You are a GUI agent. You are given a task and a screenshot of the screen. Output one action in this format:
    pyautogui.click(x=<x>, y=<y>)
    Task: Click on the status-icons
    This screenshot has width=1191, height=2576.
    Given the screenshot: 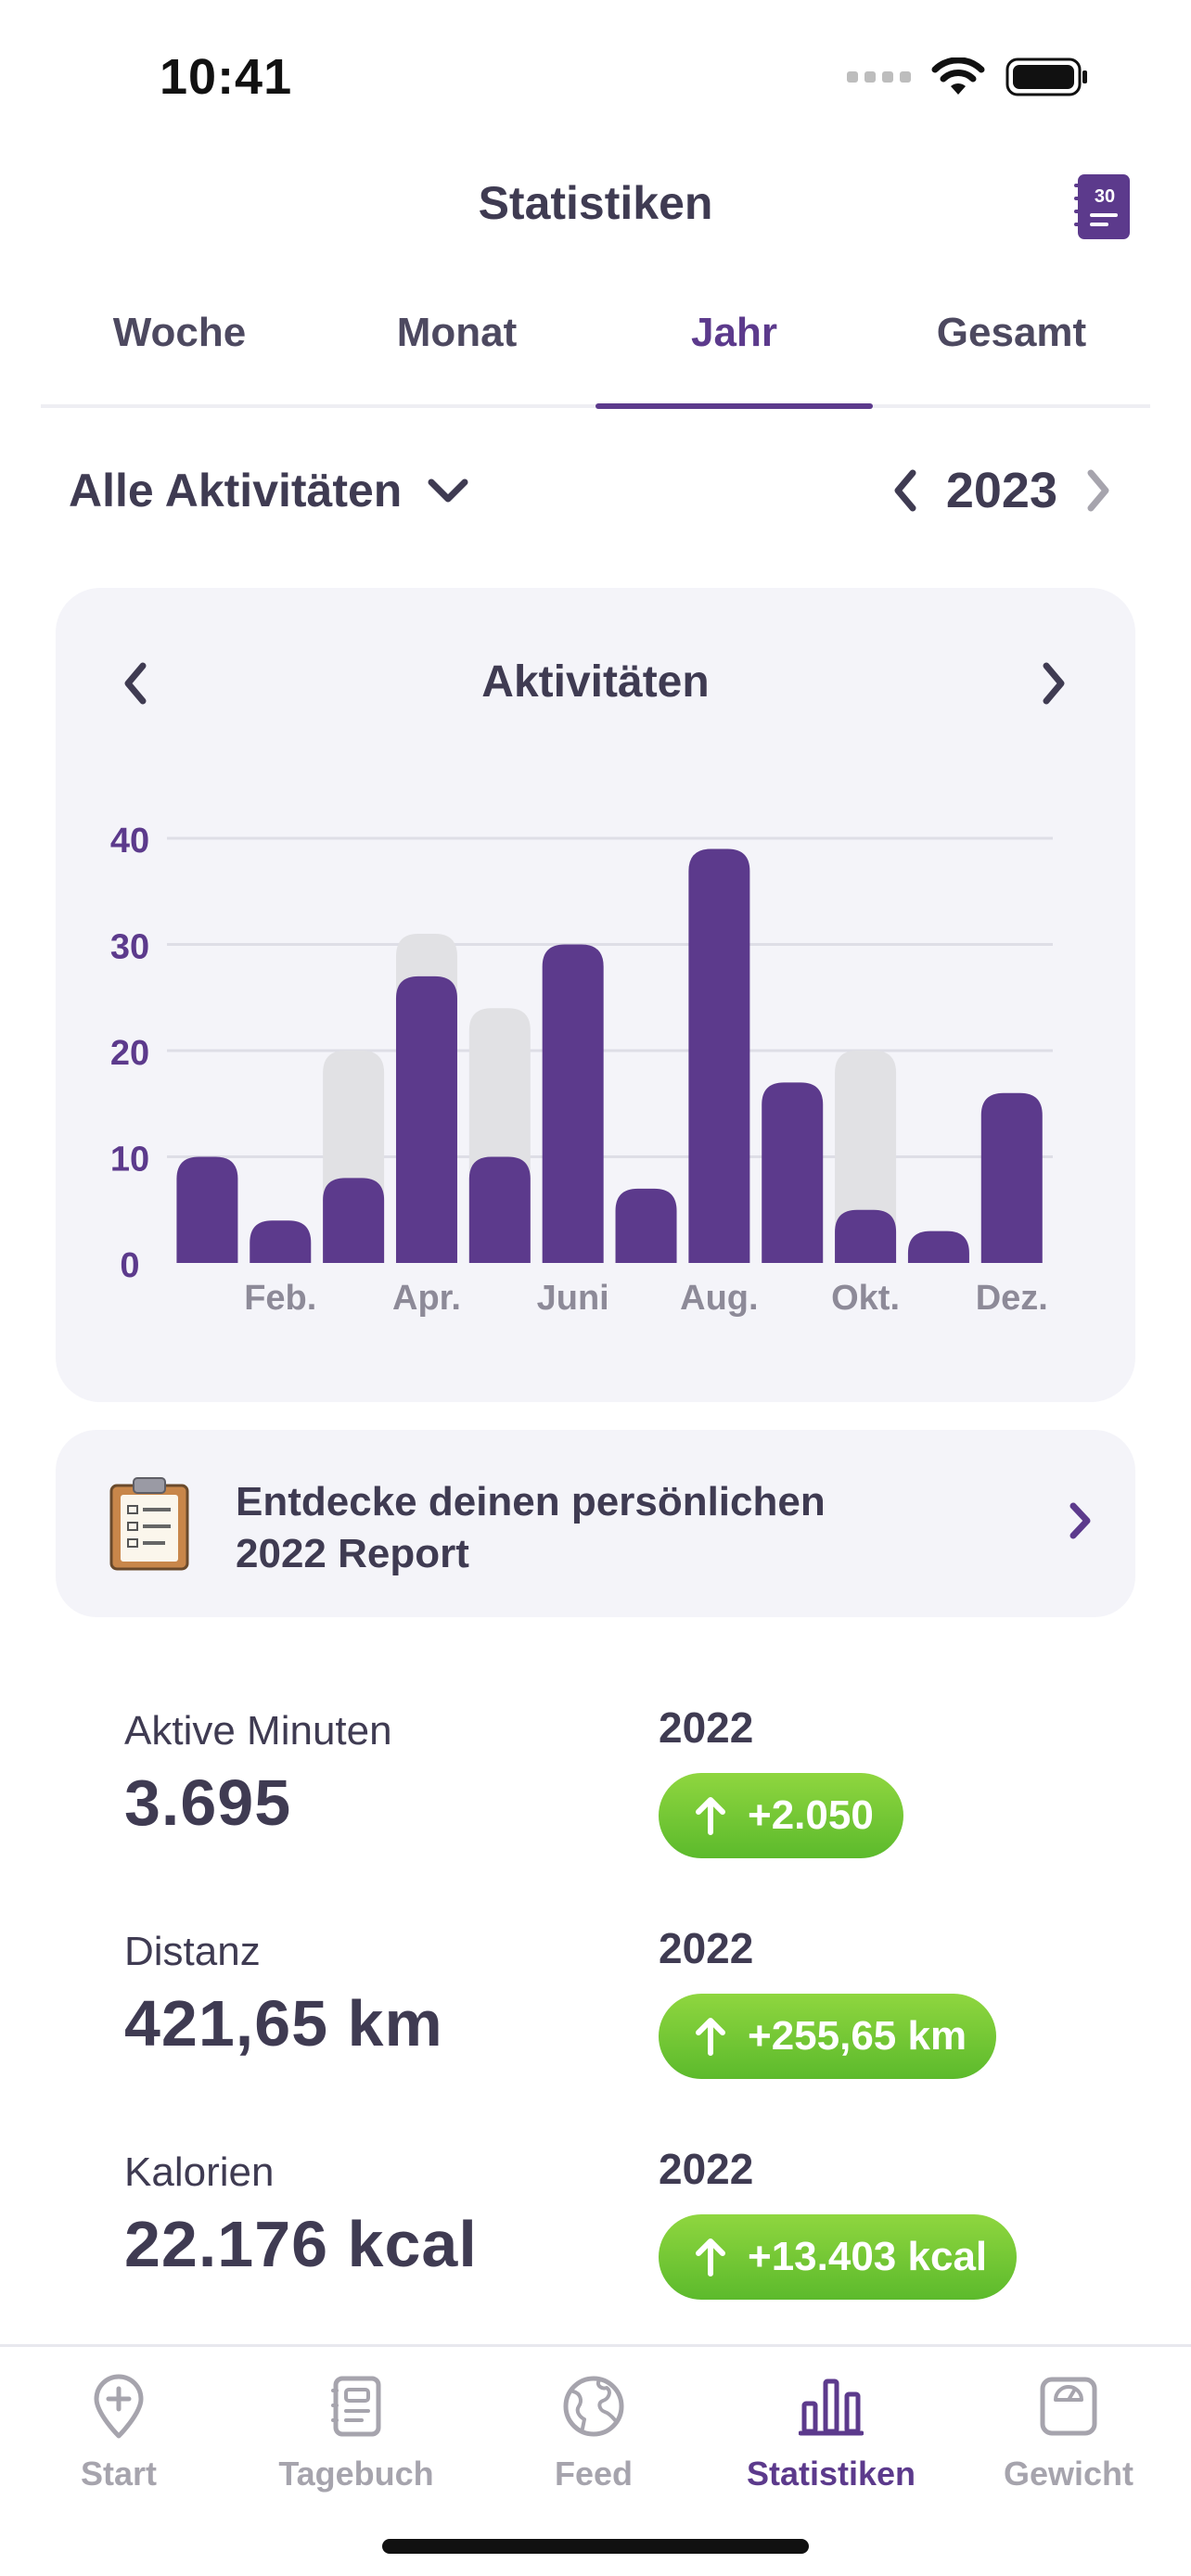 What is the action you would take?
    pyautogui.click(x=968, y=76)
    